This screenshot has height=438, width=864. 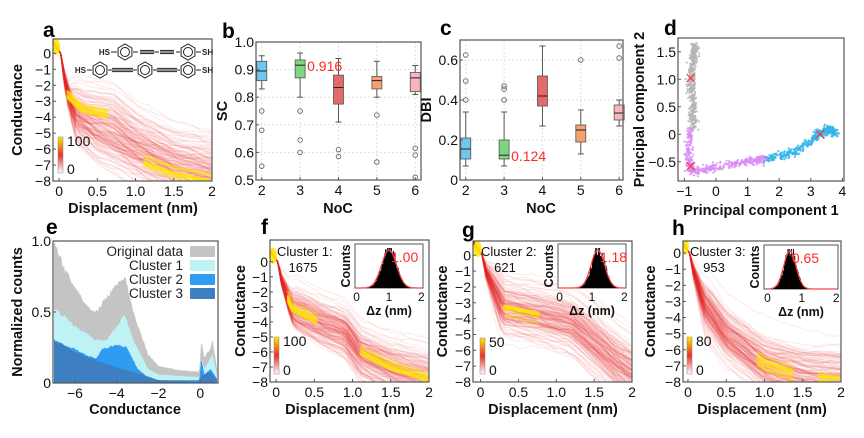 What do you see at coordinates (673, 366) in the screenshot?
I see `y-tick-label: −7` at bounding box center [673, 366].